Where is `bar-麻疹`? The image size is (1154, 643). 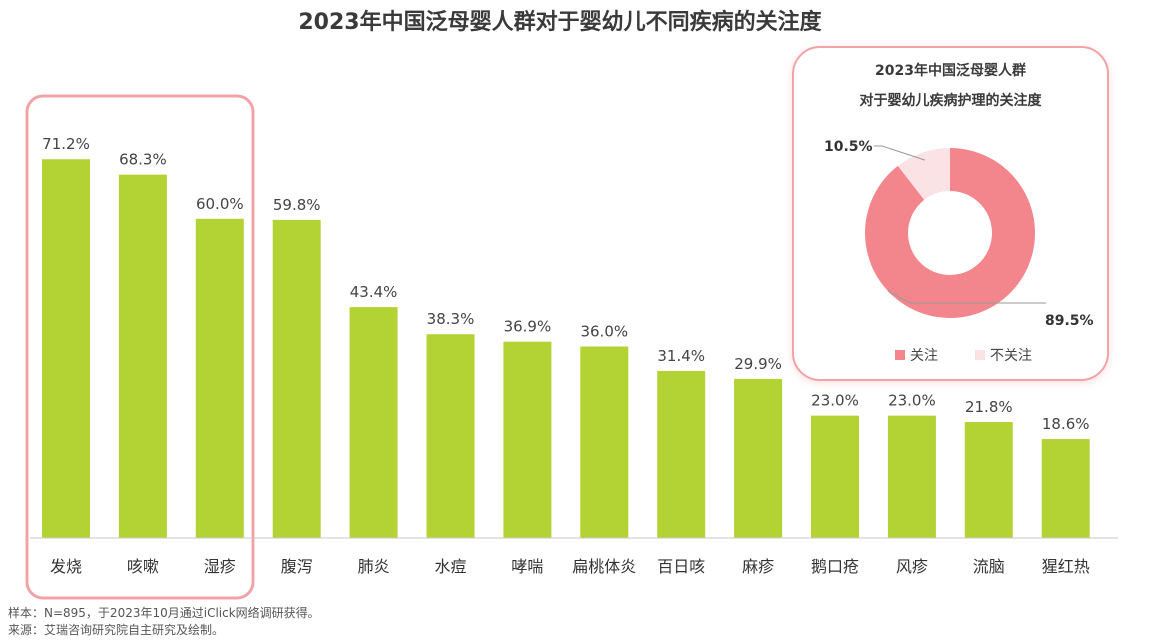
bar-麻疹 is located at coordinates (758, 458).